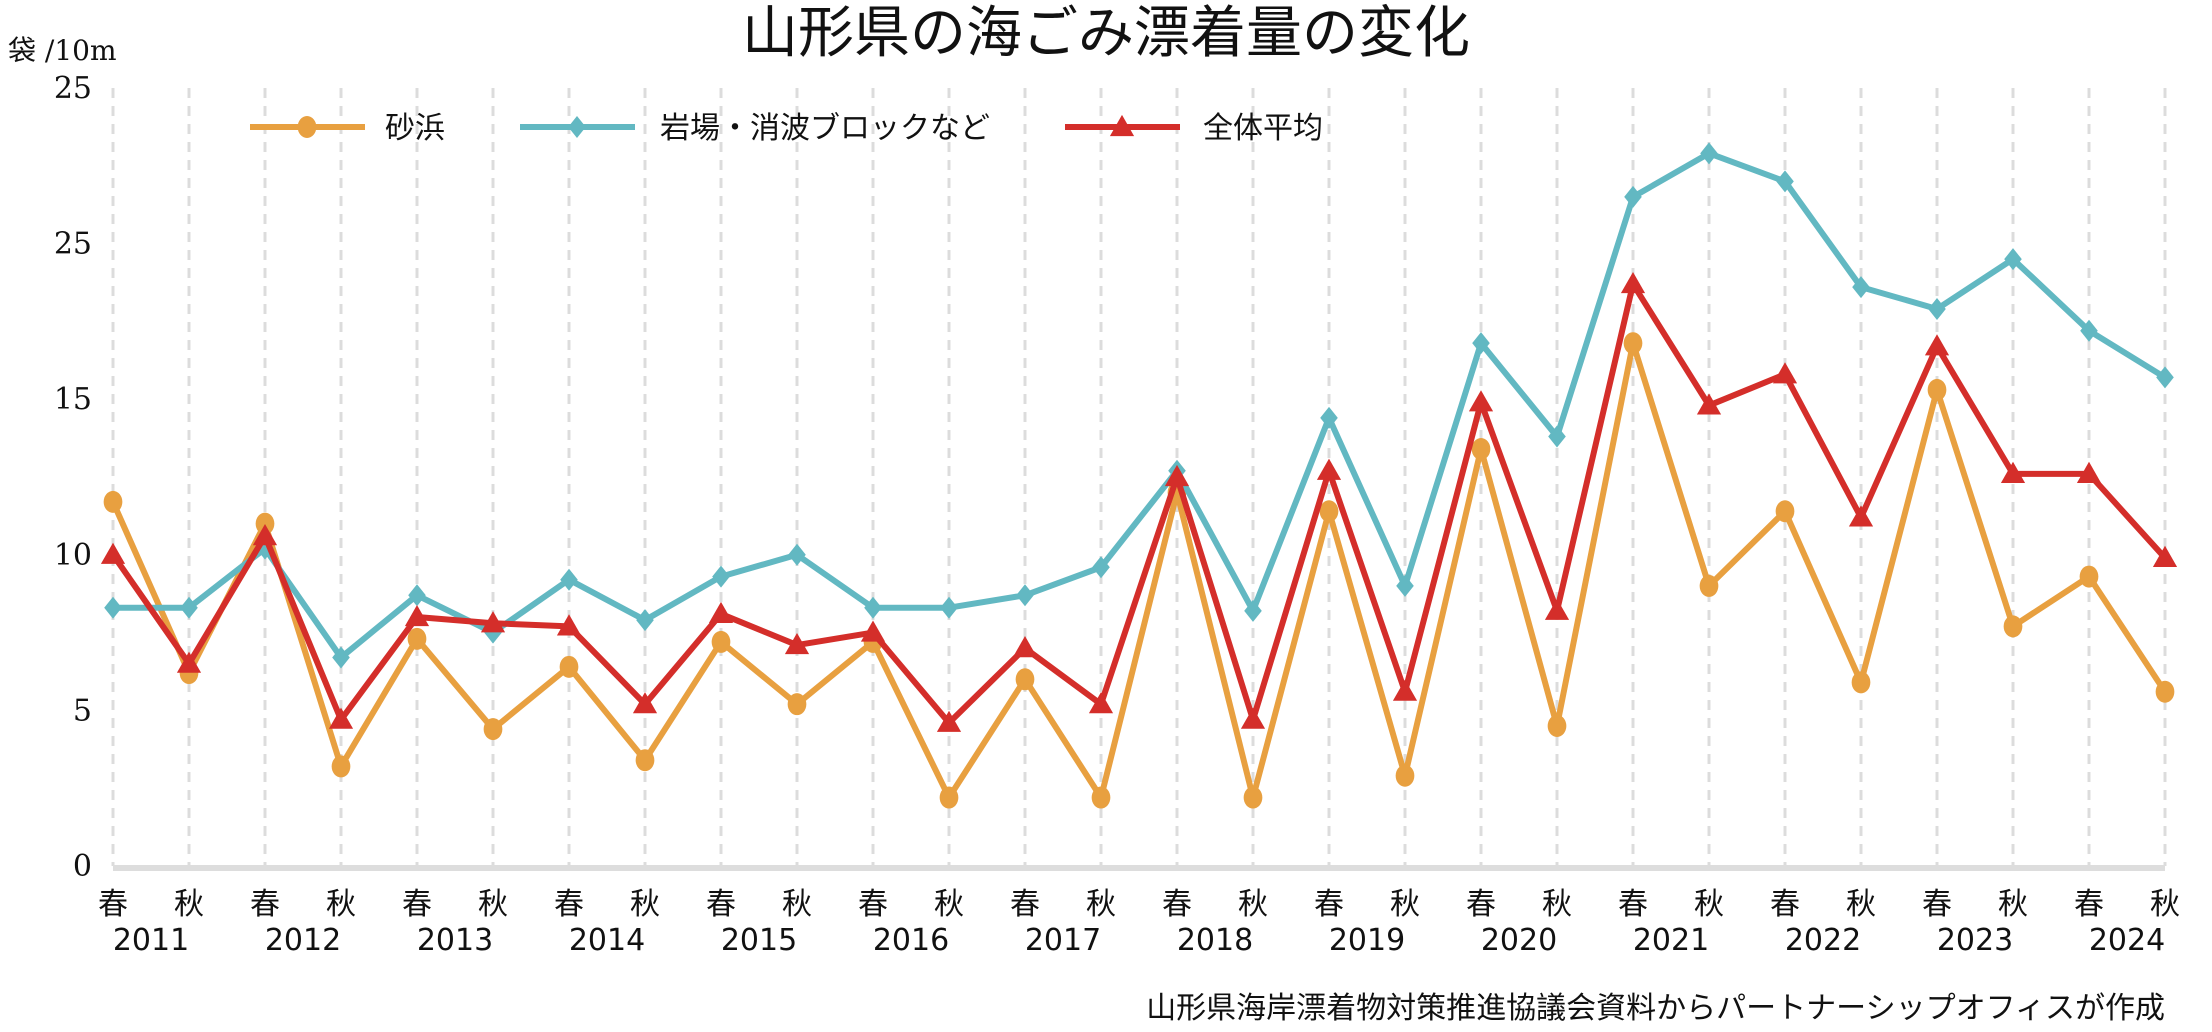 Image resolution: width=2212 pixels, height=1032 pixels. I want to click on y-tick-label: 10, so click(73, 555).